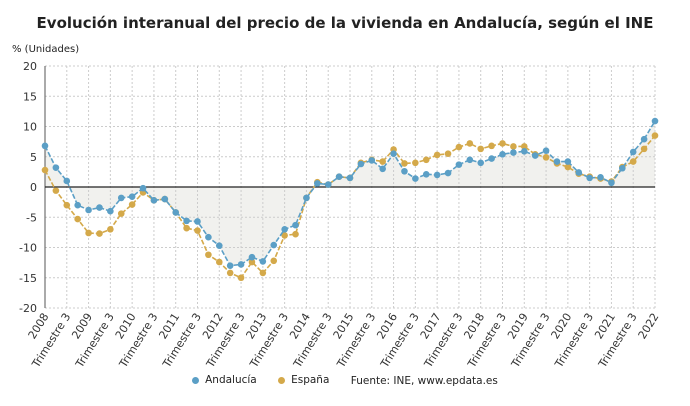  I want to click on y-tick-label: 5, so click(33, 157).